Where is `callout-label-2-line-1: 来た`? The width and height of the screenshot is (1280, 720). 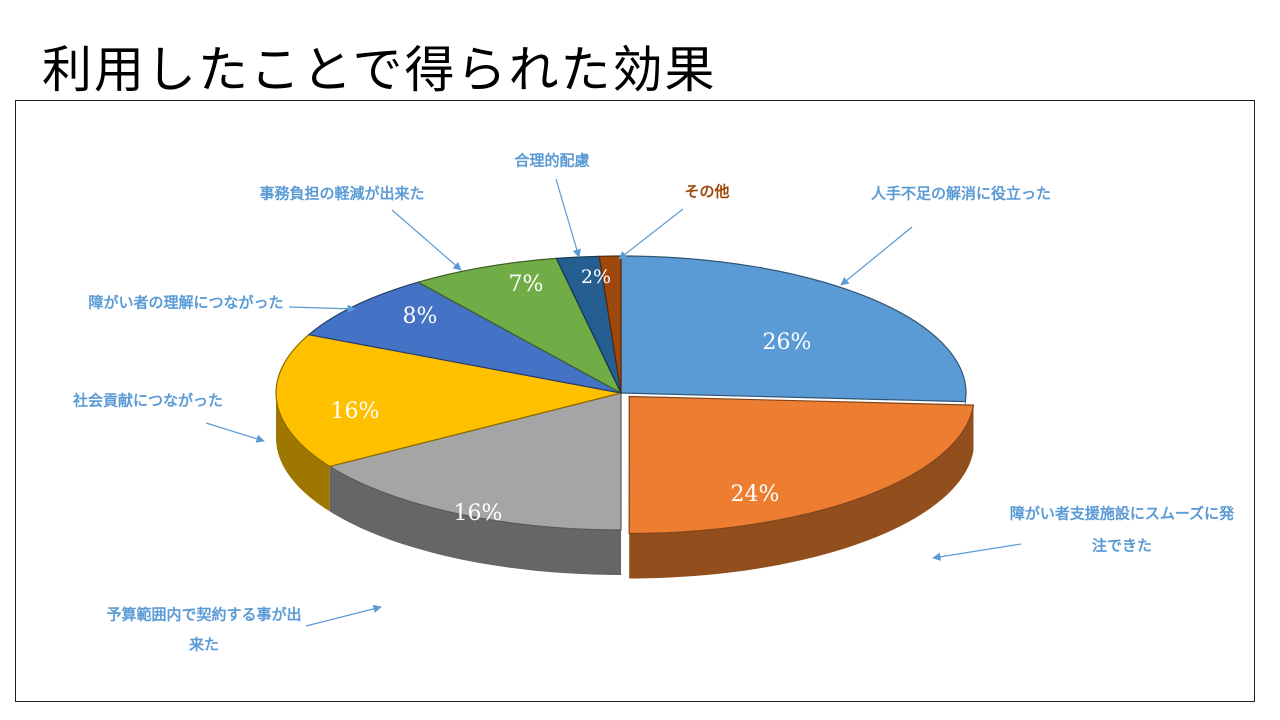 callout-label-2-line-1: 来た is located at coordinates (203, 645).